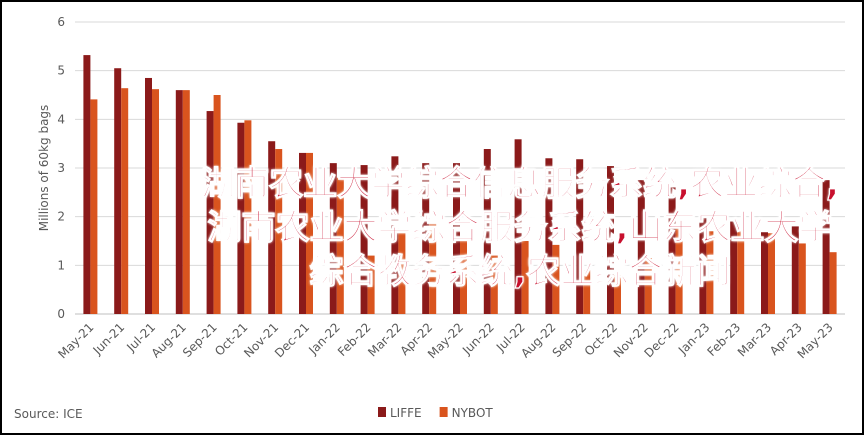 This screenshot has height=435, width=864. What do you see at coordinates (44, 168) in the screenshot?
I see `y-axis-label: Millions of 60kg bags` at bounding box center [44, 168].